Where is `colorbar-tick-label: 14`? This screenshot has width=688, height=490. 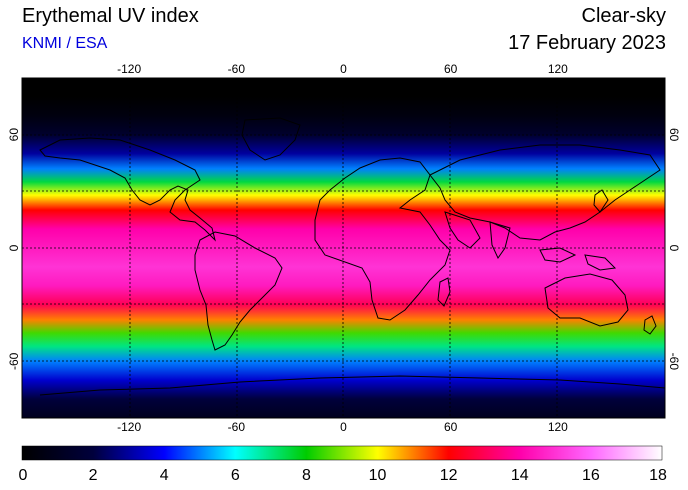
colorbar-tick-label: 14 is located at coordinates (520, 475).